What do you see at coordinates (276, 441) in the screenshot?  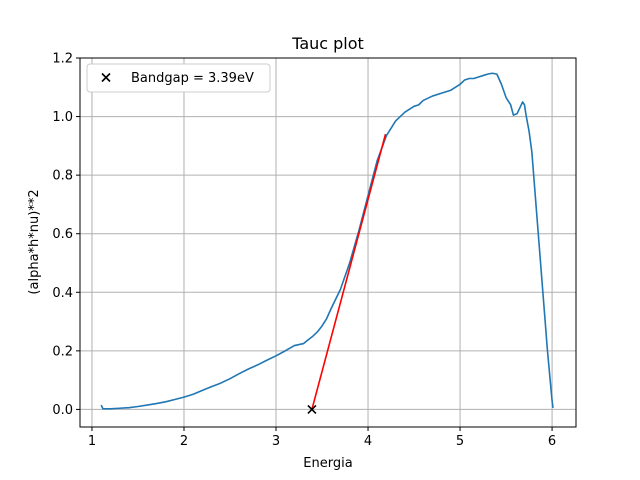 I see `x-tick-label: 3` at bounding box center [276, 441].